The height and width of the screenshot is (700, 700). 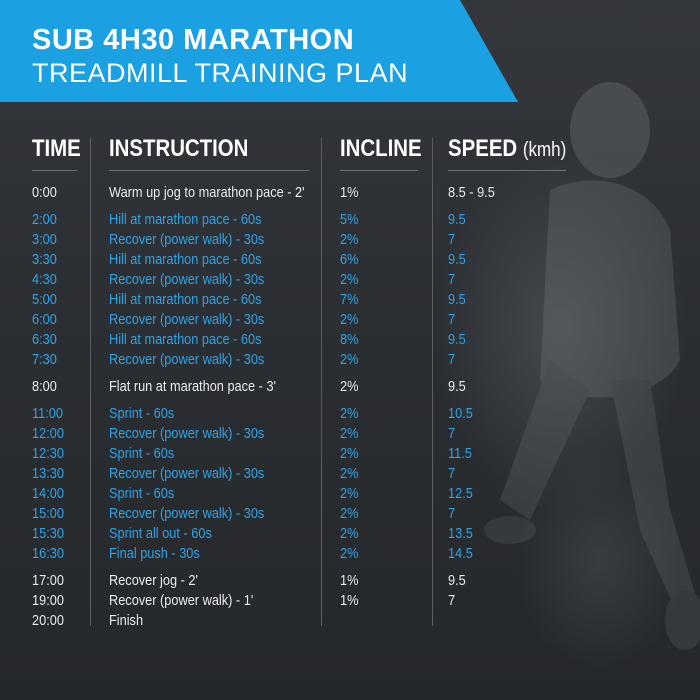 What do you see at coordinates (193, 40) in the screenshot?
I see `page-title: SUB 4H30 MARATHON` at bounding box center [193, 40].